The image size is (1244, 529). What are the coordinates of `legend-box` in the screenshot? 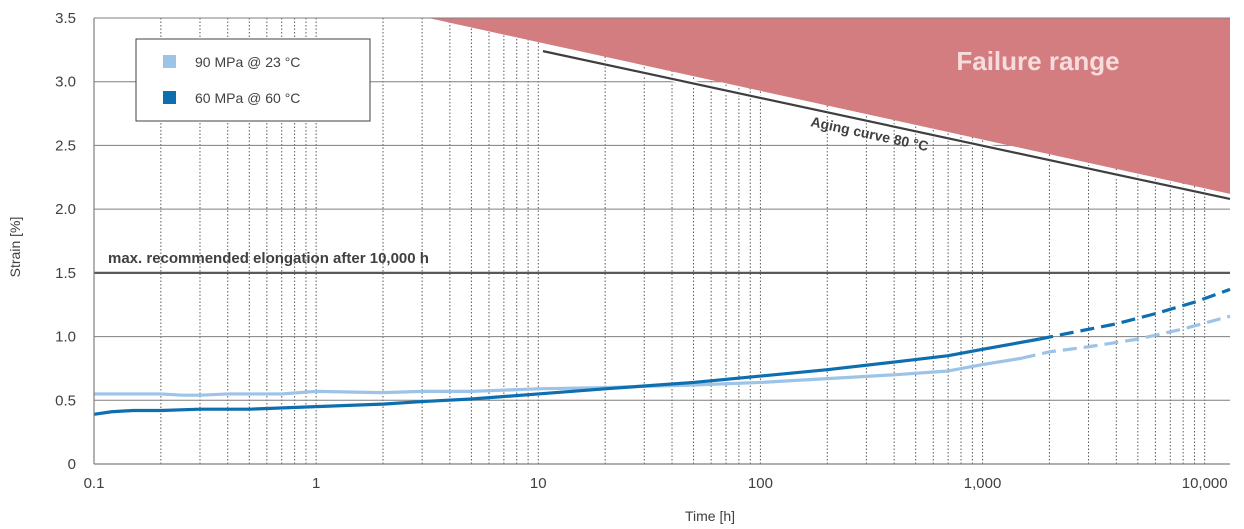 It's located at (253, 80).